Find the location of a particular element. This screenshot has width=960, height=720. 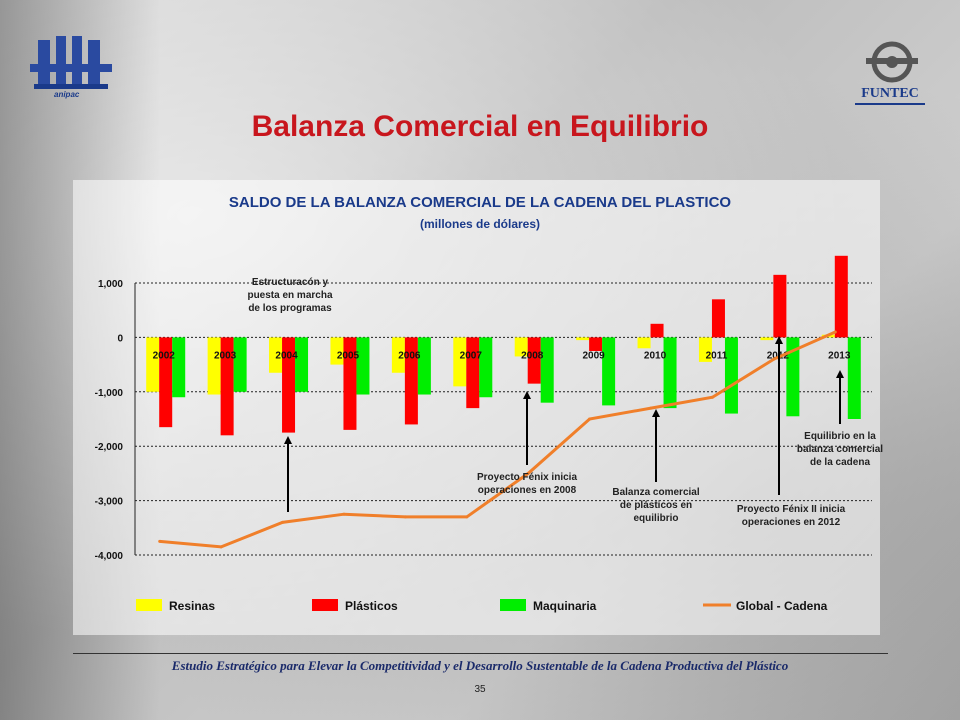

point-global-cadena-2010 is located at coordinates (651, 408).